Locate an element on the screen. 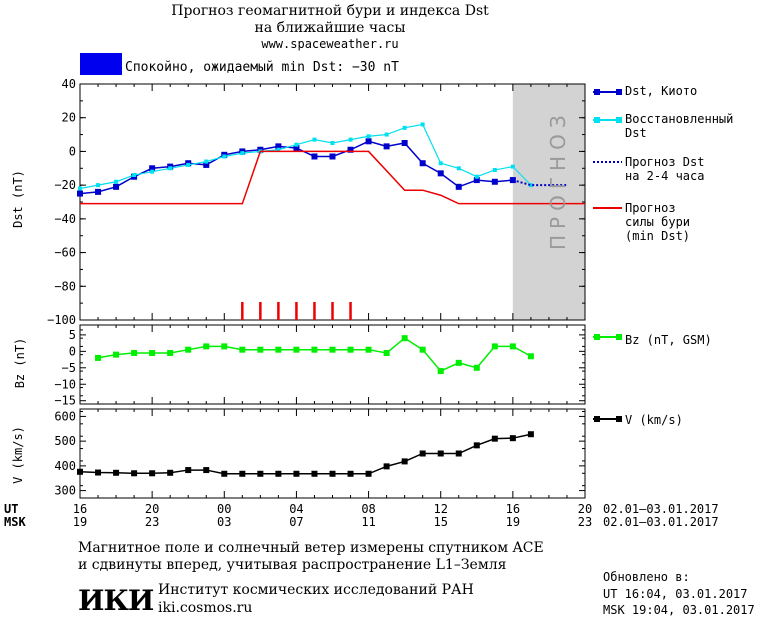  legend-swatch-v-marker is located at coordinates (597, 419).